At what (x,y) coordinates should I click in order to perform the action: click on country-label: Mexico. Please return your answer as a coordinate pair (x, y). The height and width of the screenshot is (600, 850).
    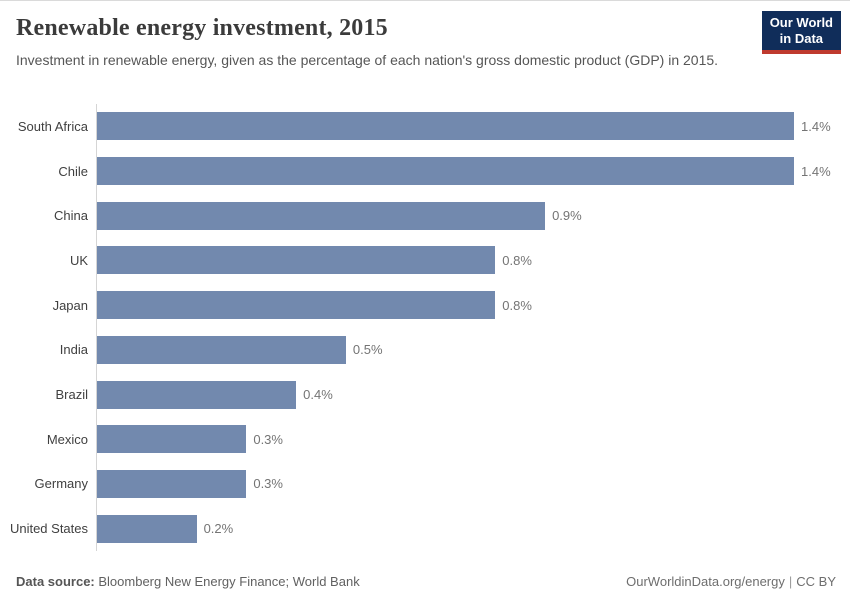
    Looking at the image, I should click on (67, 439).